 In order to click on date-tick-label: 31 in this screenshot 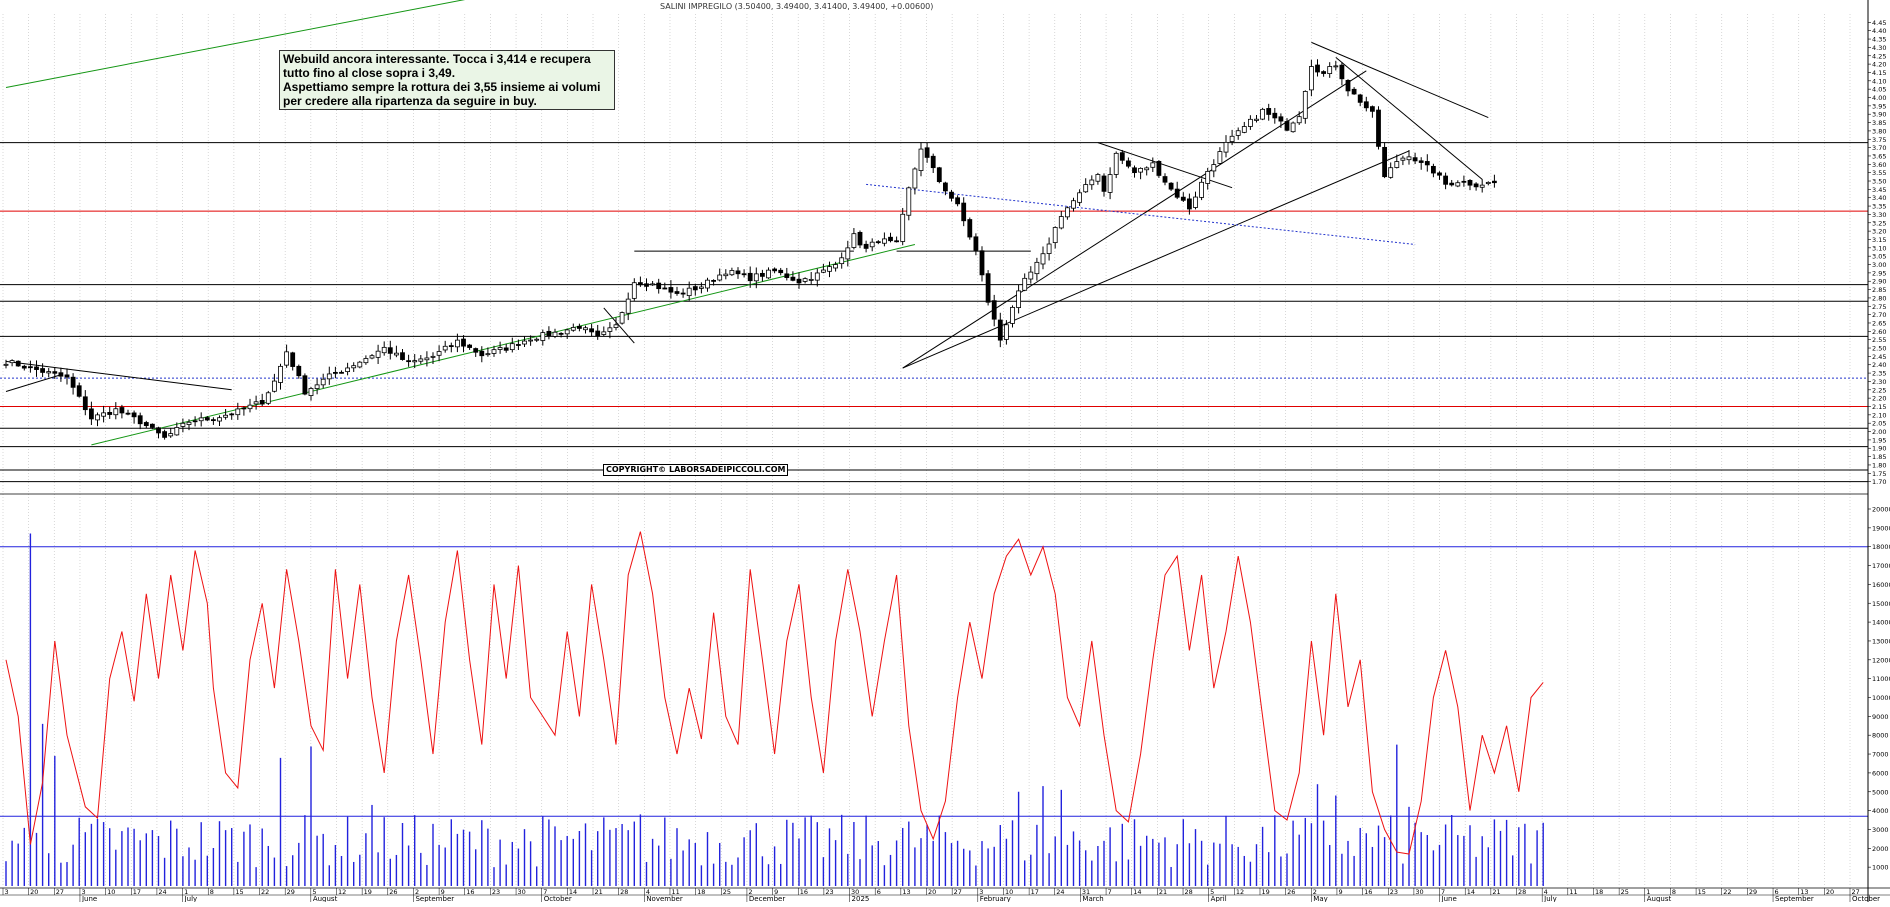, I will do `click(1086, 892)`.